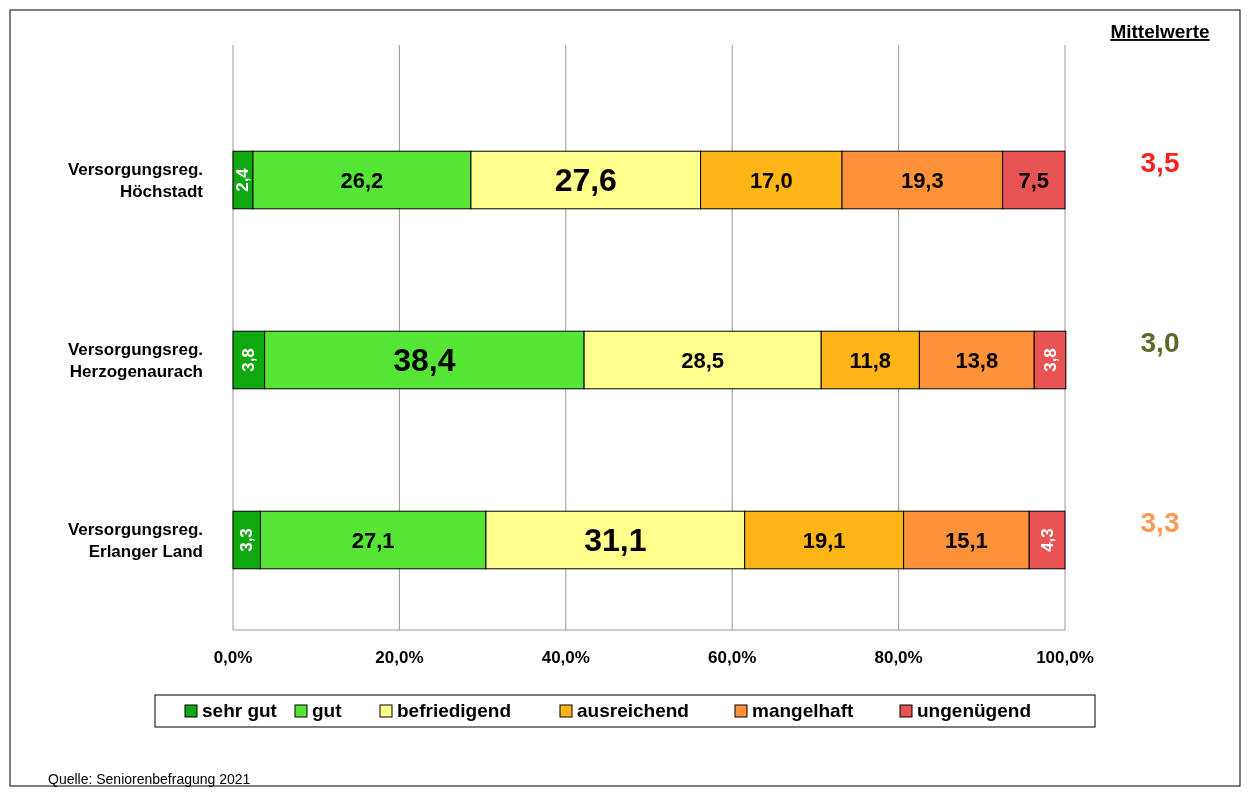 The width and height of the screenshot is (1250, 796). I want to click on data-label: 26,2, so click(362, 180).